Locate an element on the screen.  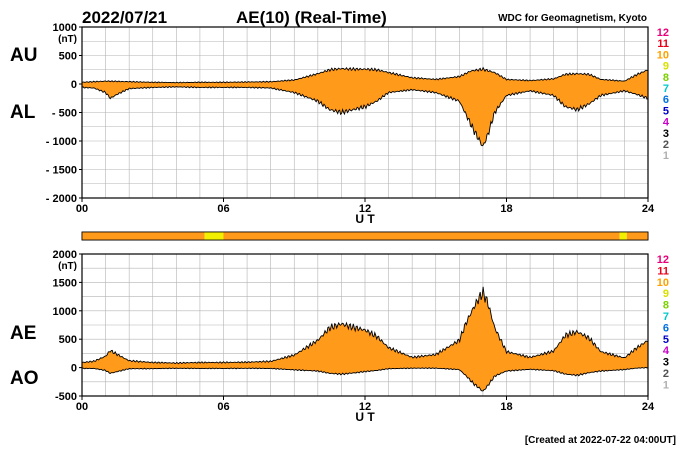
series-label-au: AU is located at coordinates (23, 55).